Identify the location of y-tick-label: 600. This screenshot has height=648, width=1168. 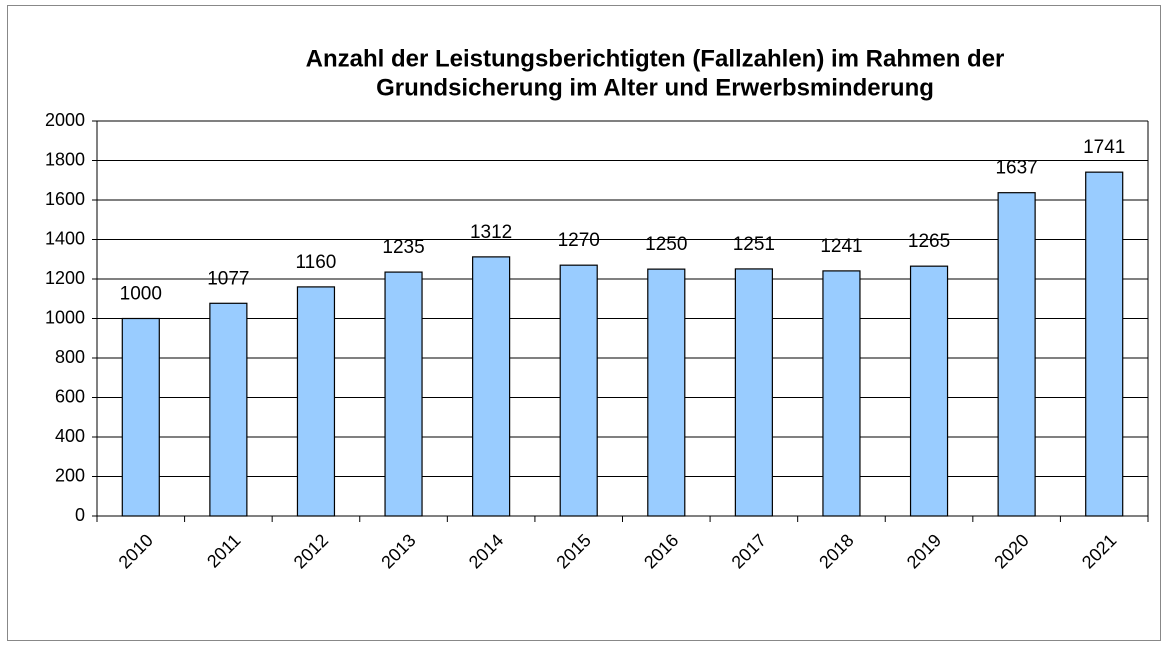
(70, 396).